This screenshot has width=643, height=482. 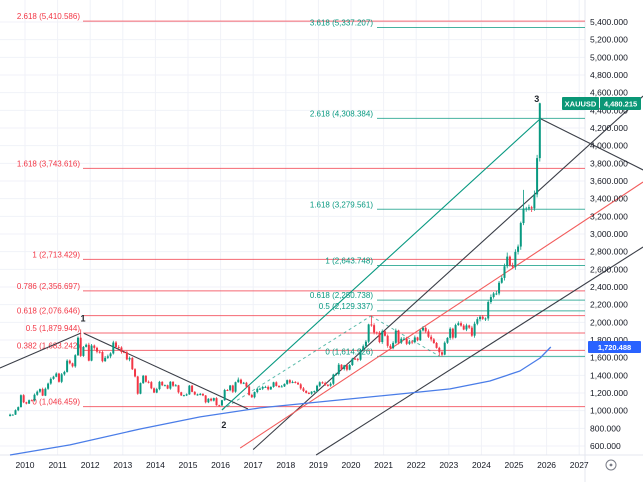 I want to click on wave-0-1-line, so click(x=41, y=350).